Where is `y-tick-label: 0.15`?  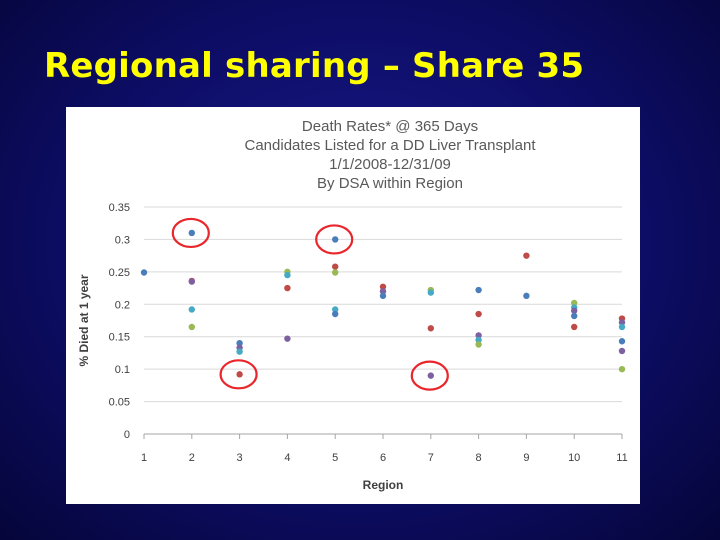 y-tick-label: 0.15 is located at coordinates (119, 338).